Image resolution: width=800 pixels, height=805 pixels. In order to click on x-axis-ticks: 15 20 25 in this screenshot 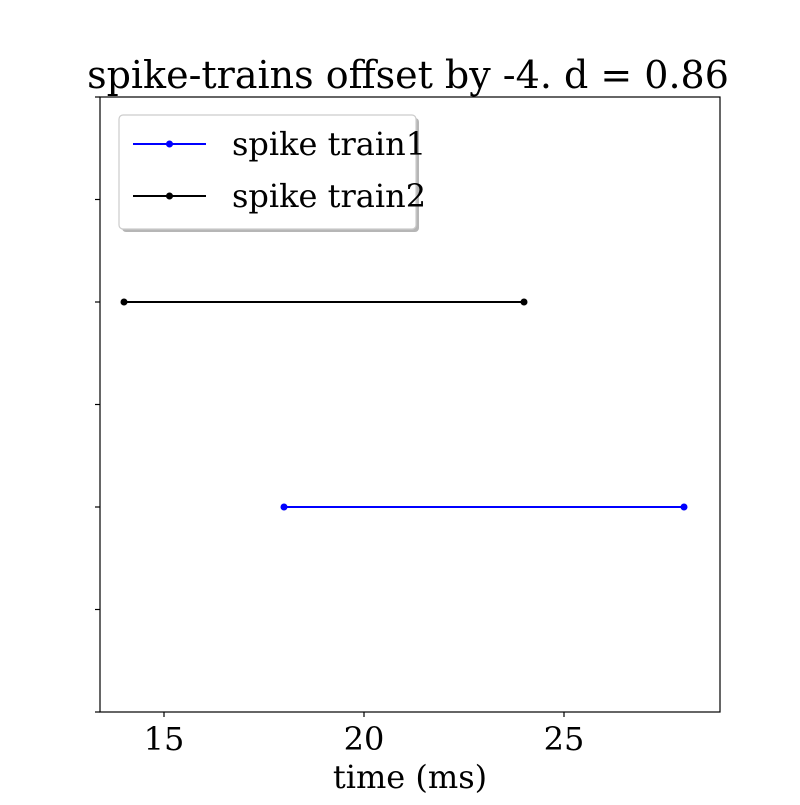, I will do `click(364, 735)`.